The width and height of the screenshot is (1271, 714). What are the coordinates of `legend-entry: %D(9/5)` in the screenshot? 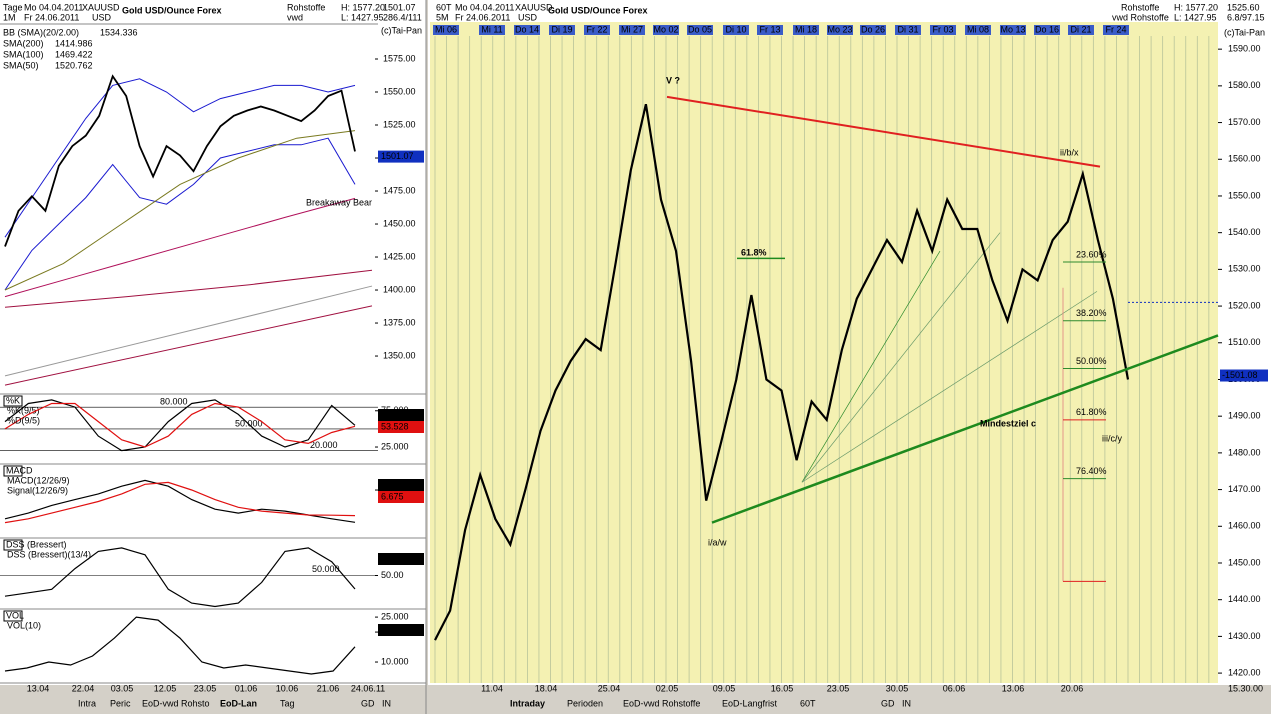 It's located at (23, 420).